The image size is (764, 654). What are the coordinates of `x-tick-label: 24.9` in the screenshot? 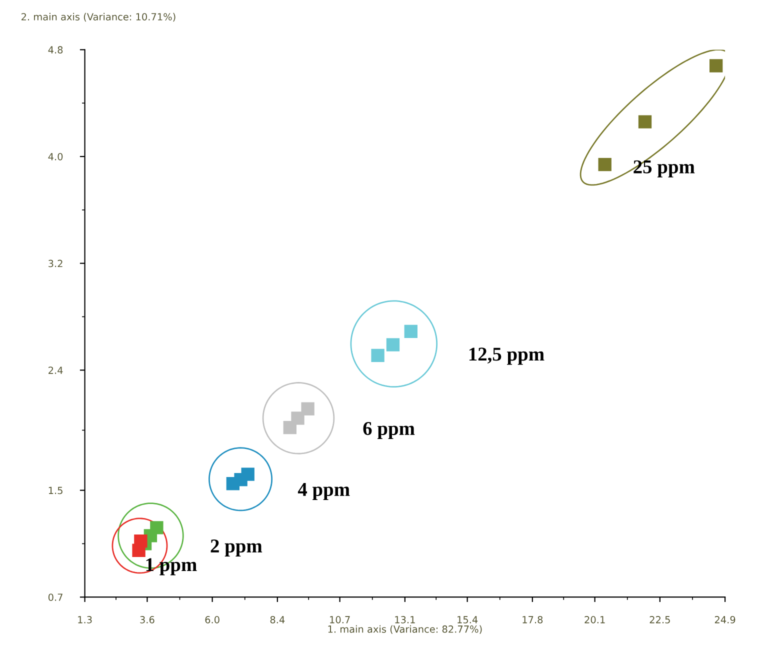 It's located at (725, 620).